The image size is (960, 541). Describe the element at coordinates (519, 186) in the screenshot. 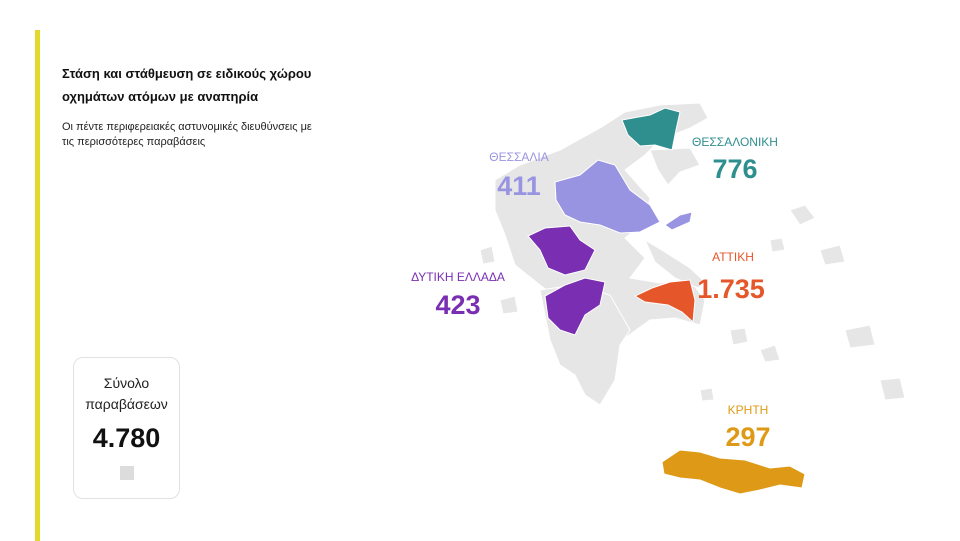

I see `region-value: 411` at that location.